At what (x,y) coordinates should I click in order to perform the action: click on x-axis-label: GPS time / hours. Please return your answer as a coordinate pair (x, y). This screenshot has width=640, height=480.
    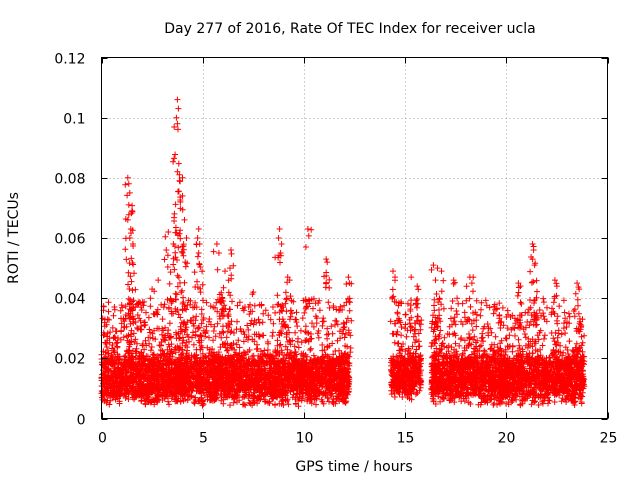
    Looking at the image, I should click on (353, 467).